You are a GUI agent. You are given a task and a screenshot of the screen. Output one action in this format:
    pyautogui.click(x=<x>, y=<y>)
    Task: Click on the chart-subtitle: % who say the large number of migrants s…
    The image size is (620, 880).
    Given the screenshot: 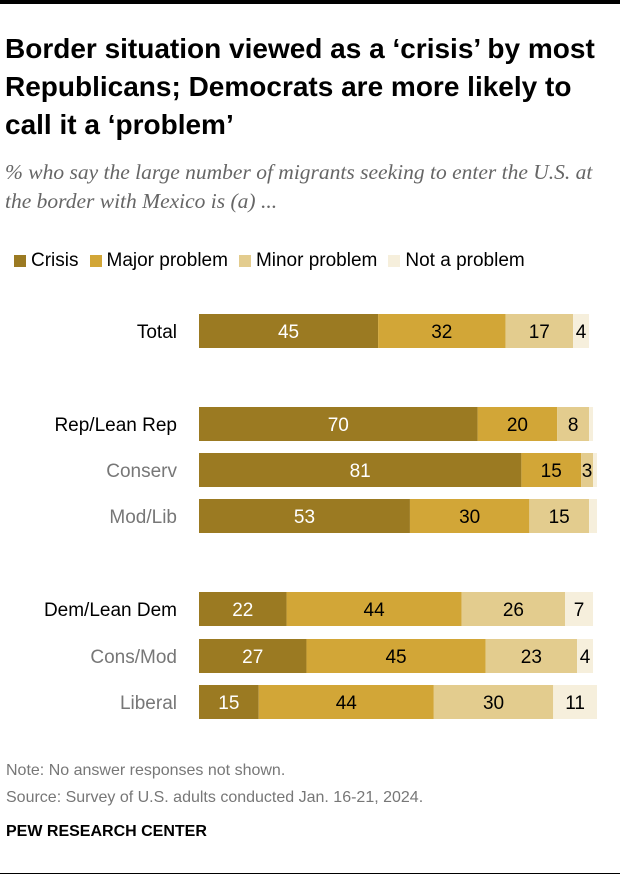 What is the action you would take?
    pyautogui.click(x=299, y=186)
    